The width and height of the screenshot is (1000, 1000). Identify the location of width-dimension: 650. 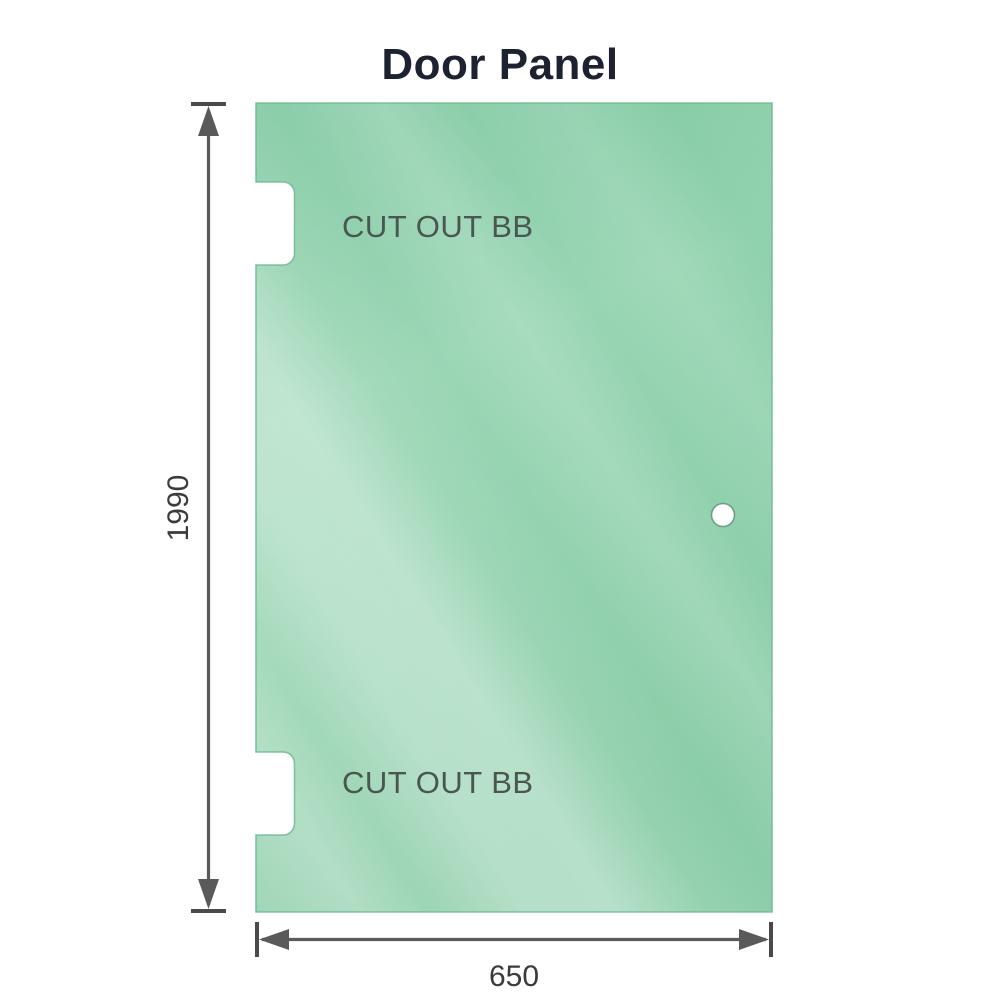
(514, 957).